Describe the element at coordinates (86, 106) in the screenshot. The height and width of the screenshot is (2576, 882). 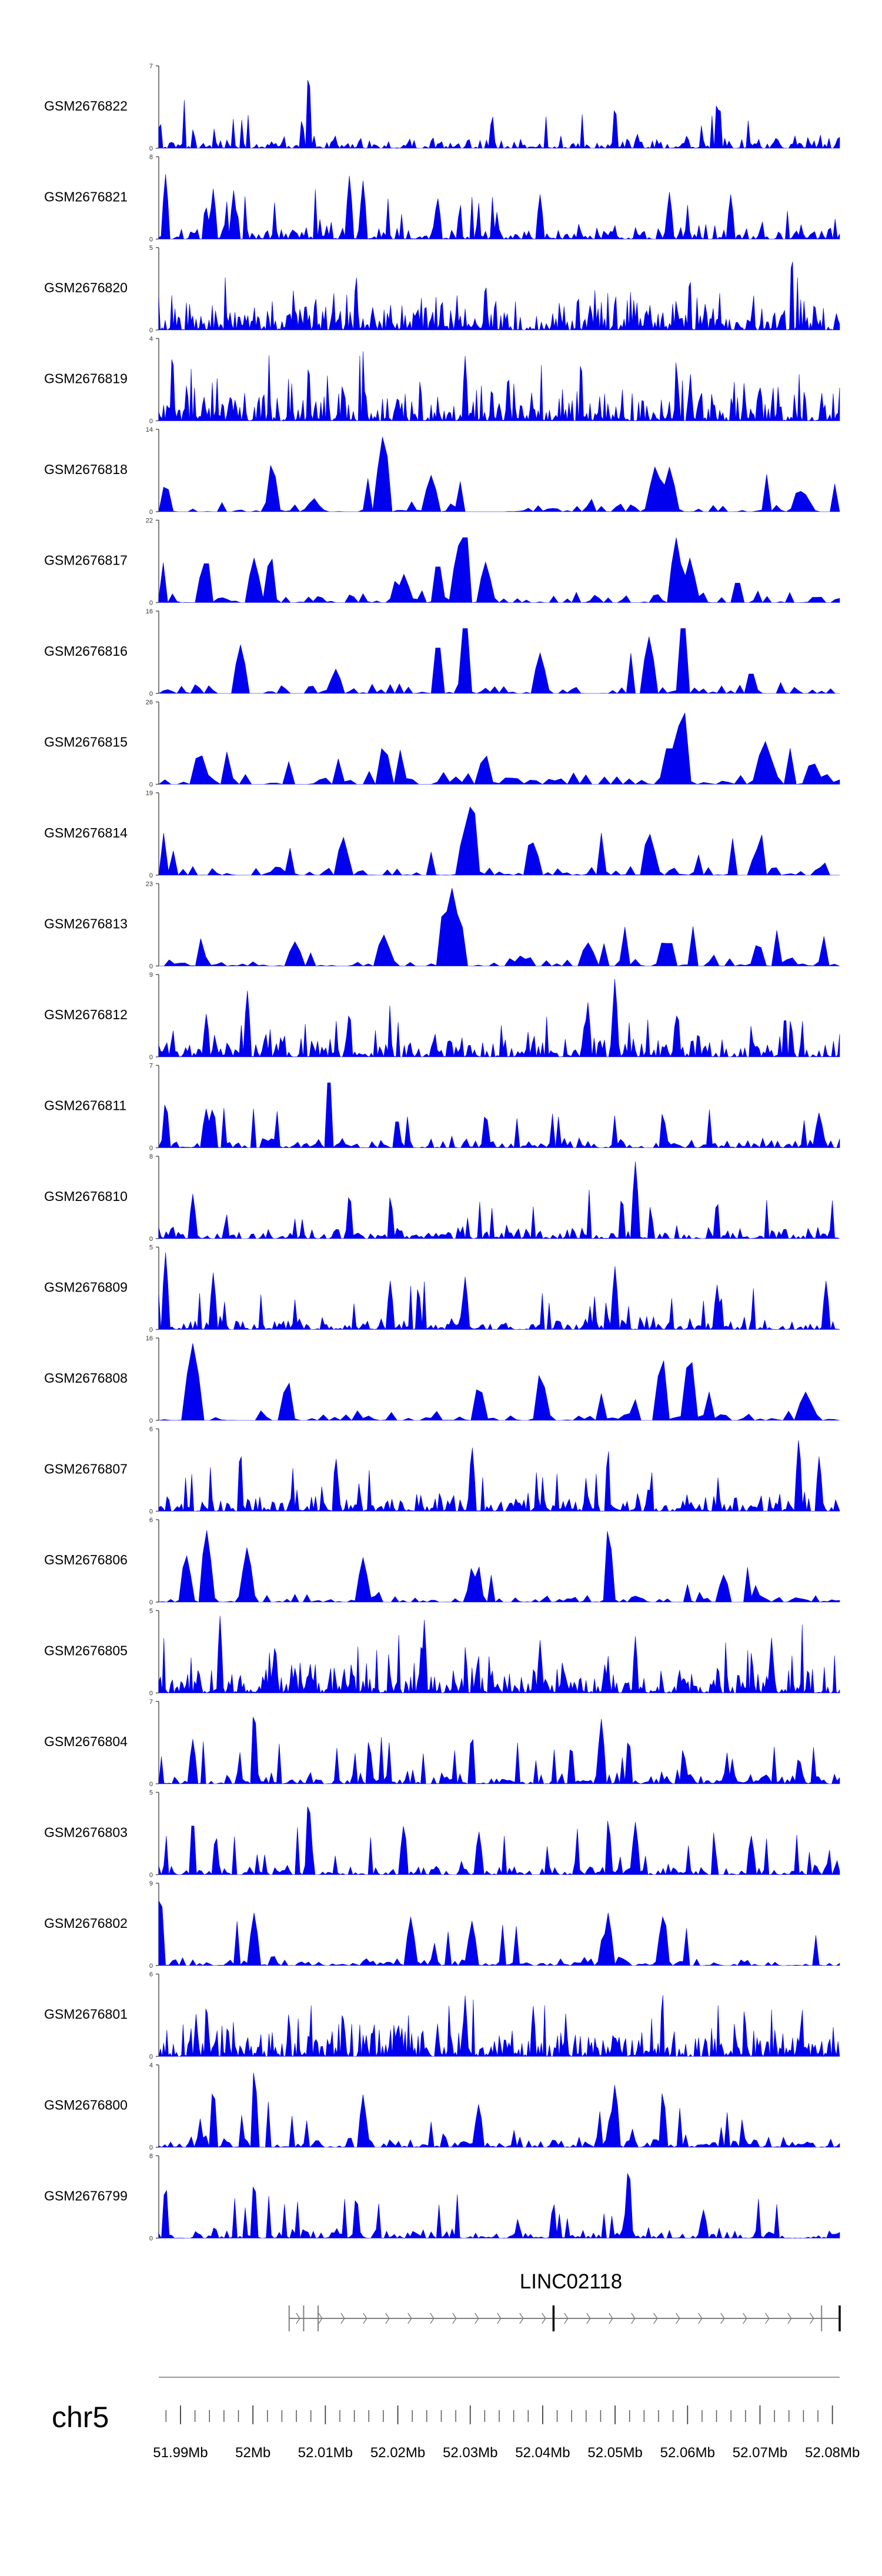
I see `track-label: GSM2676822` at that location.